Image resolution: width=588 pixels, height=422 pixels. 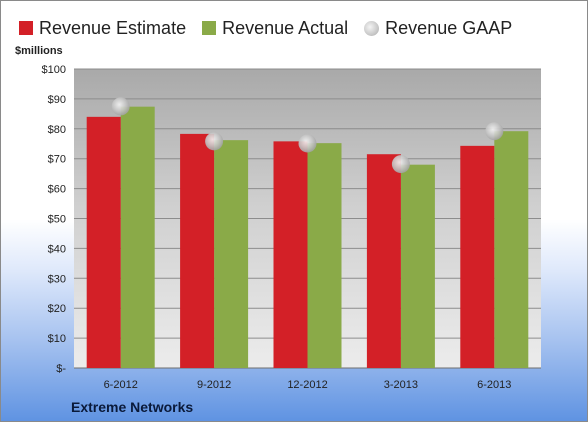 I want to click on y-axis-ticks: $- $10 $20 $30 $40 $50 $60 $70 $80 $90 $100, so click(x=54, y=219).